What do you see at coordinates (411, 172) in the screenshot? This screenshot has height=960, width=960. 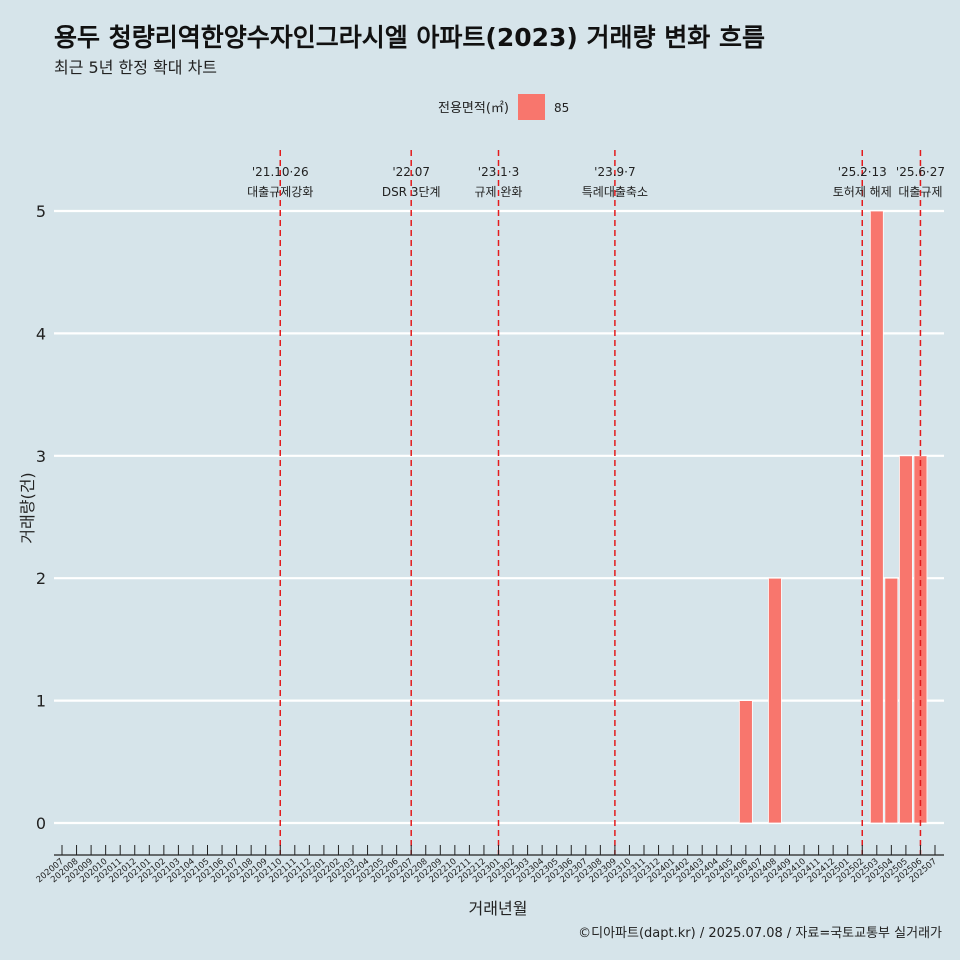 I see `annotation-date: '22.07` at bounding box center [411, 172].